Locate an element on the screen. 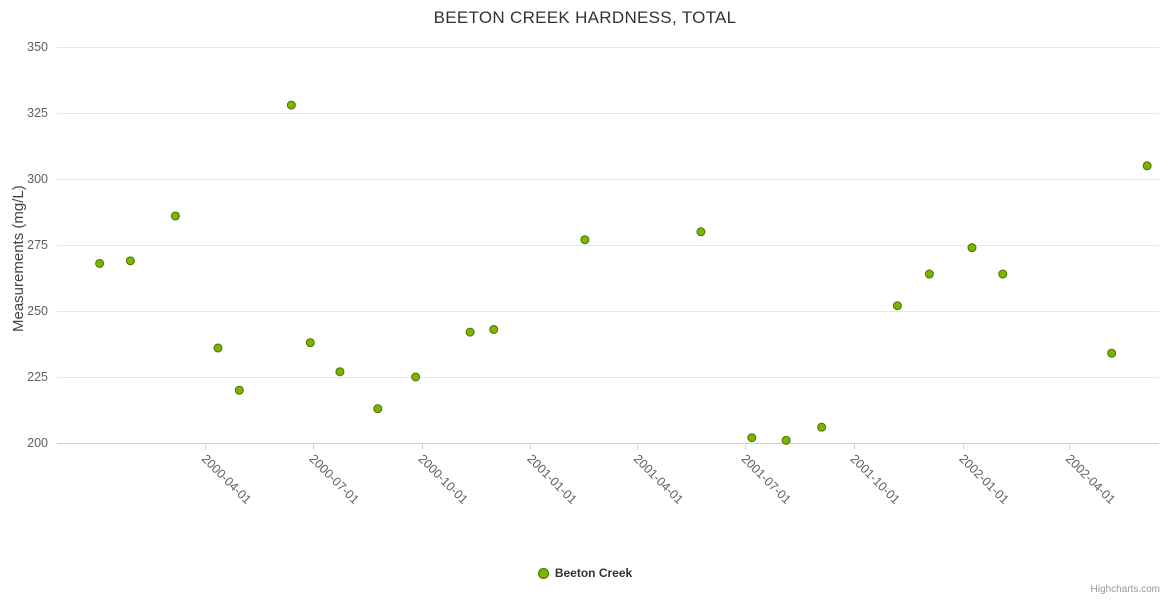  legend-label: Beeton Creek is located at coordinates (593, 573).